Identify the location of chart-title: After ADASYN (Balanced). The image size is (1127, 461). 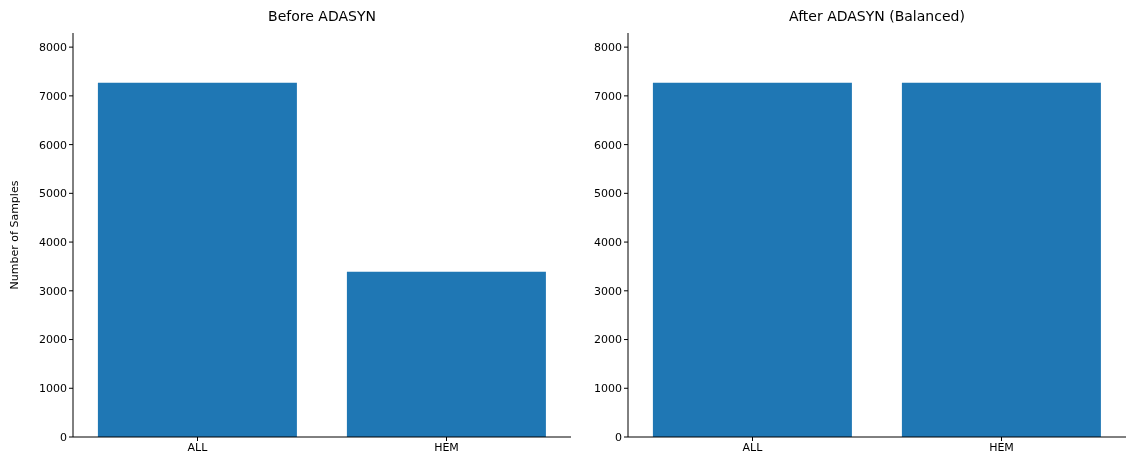
(877, 16).